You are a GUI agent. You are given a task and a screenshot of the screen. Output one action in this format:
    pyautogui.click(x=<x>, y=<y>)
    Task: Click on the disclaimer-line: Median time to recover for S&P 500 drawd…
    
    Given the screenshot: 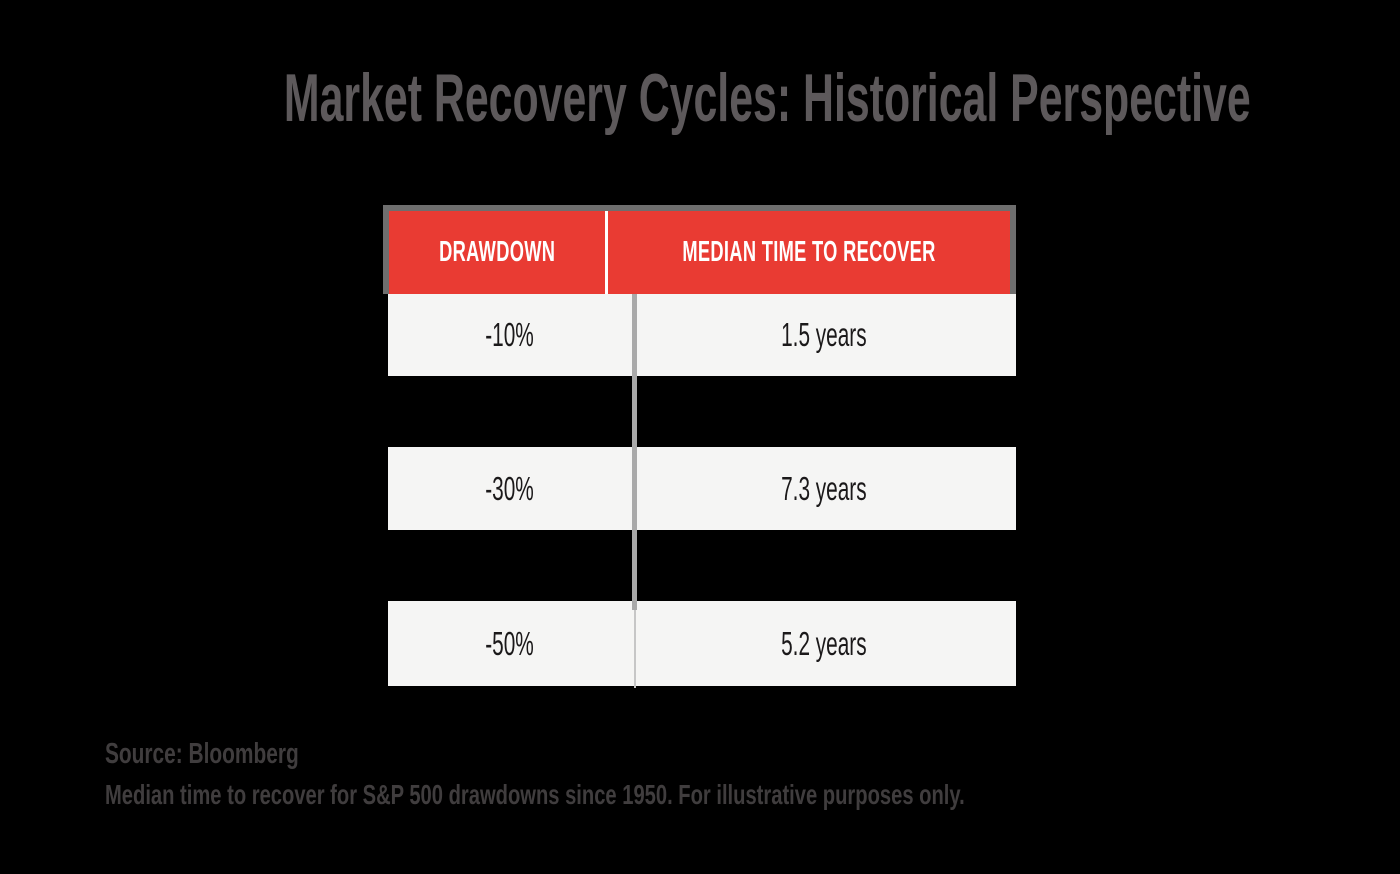 What is the action you would take?
    pyautogui.click(x=702, y=795)
    